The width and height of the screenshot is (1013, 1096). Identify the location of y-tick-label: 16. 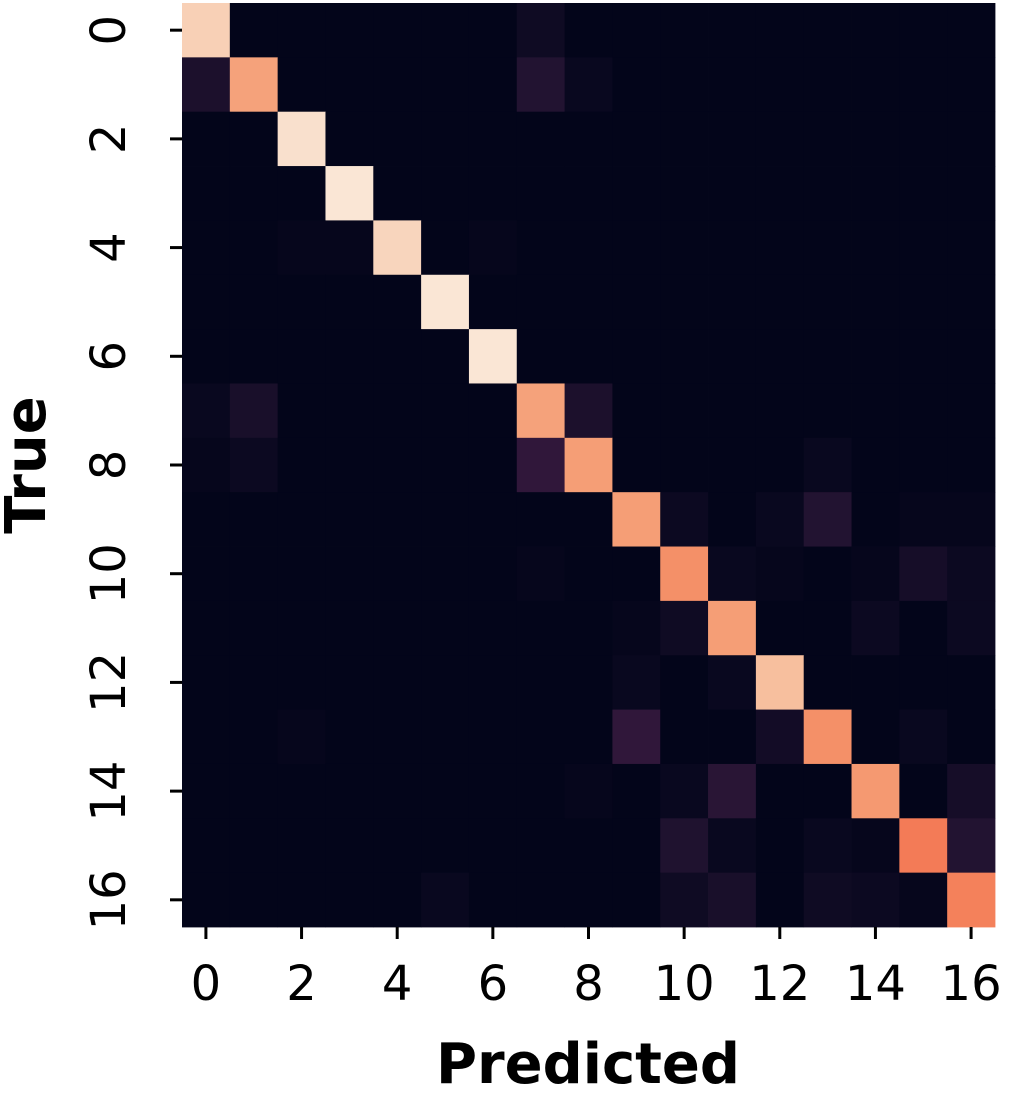
(109, 899).